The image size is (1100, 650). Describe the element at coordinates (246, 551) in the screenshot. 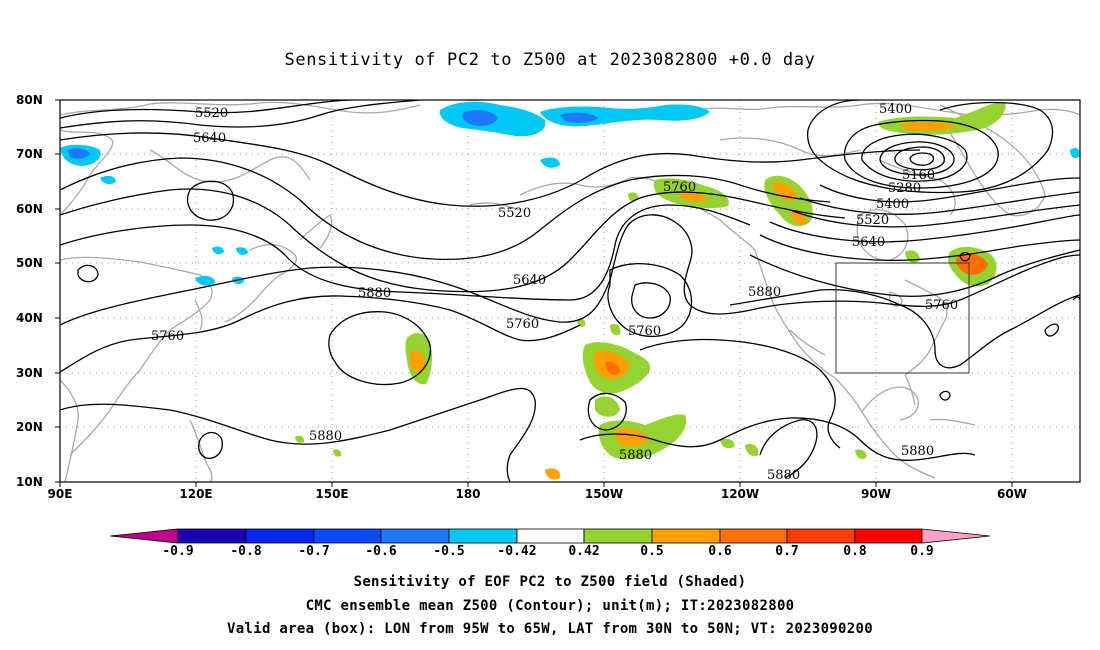

I see `colorbar-label: -0.8` at that location.